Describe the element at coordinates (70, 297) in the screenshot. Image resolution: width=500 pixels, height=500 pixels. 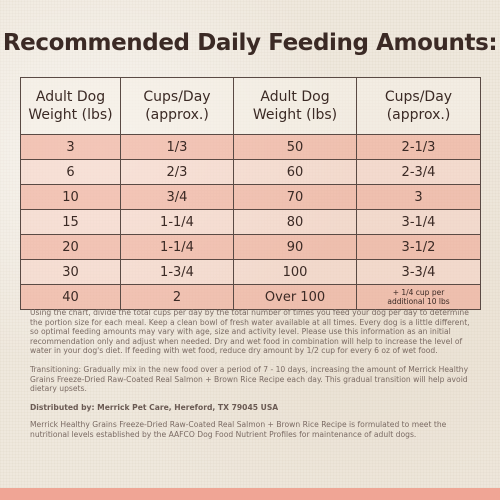
I see `weight-left-cell: 40` at that location.